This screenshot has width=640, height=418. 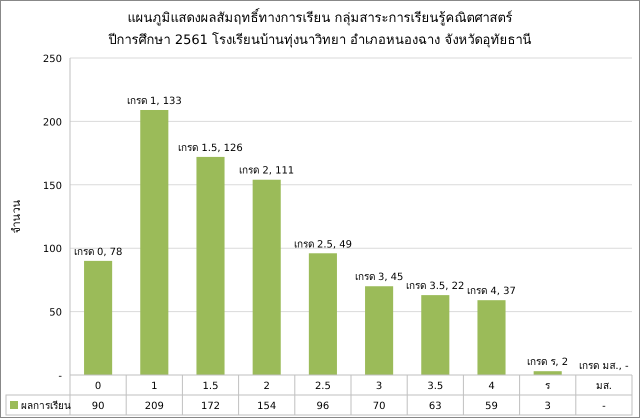 What do you see at coordinates (98, 252) in the screenshot?
I see `annotation: เกรด 0, 78` at bounding box center [98, 252].